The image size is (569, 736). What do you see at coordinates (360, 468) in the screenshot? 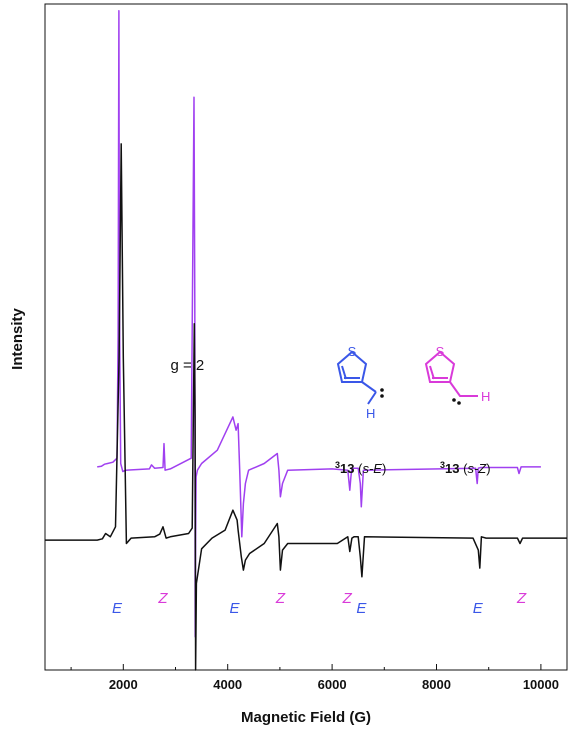
I see `structure-label-s-E: 313 (s-E)` at bounding box center [360, 468].